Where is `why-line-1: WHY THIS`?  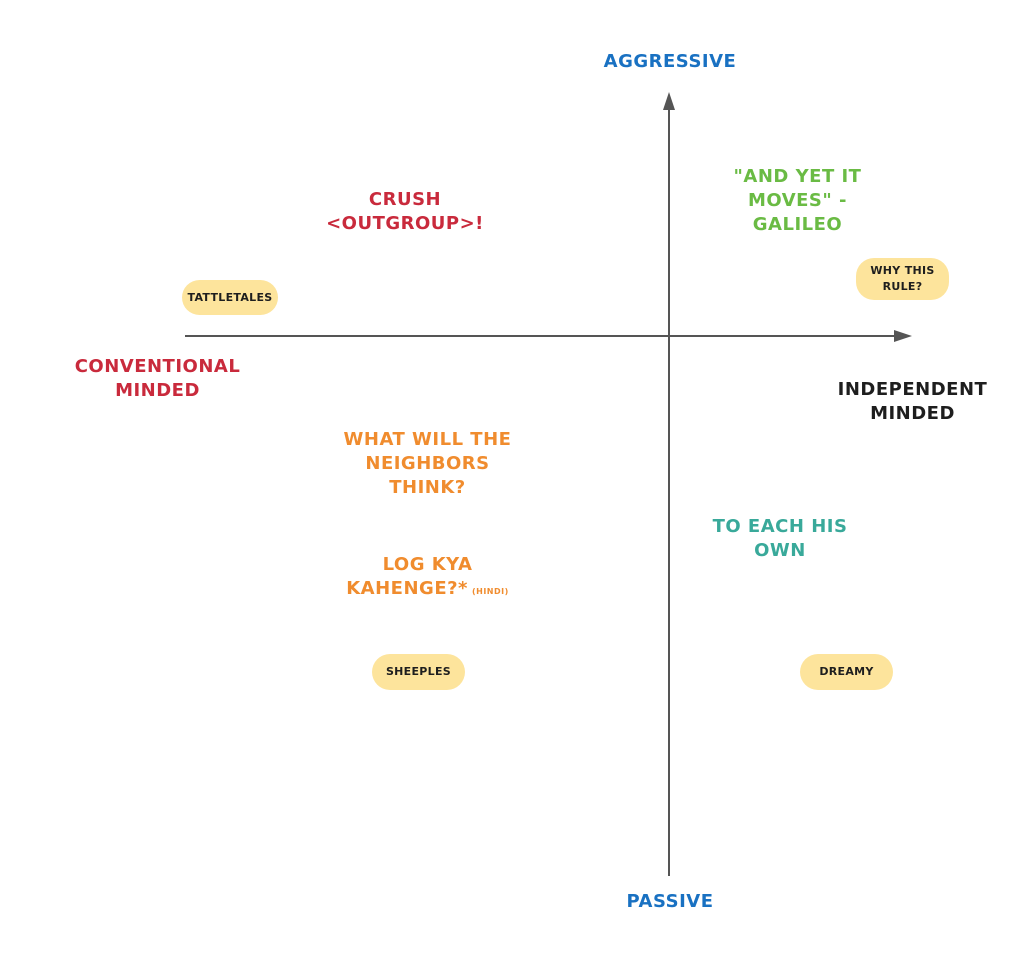
why-line-1: WHY THIS is located at coordinates (902, 270).